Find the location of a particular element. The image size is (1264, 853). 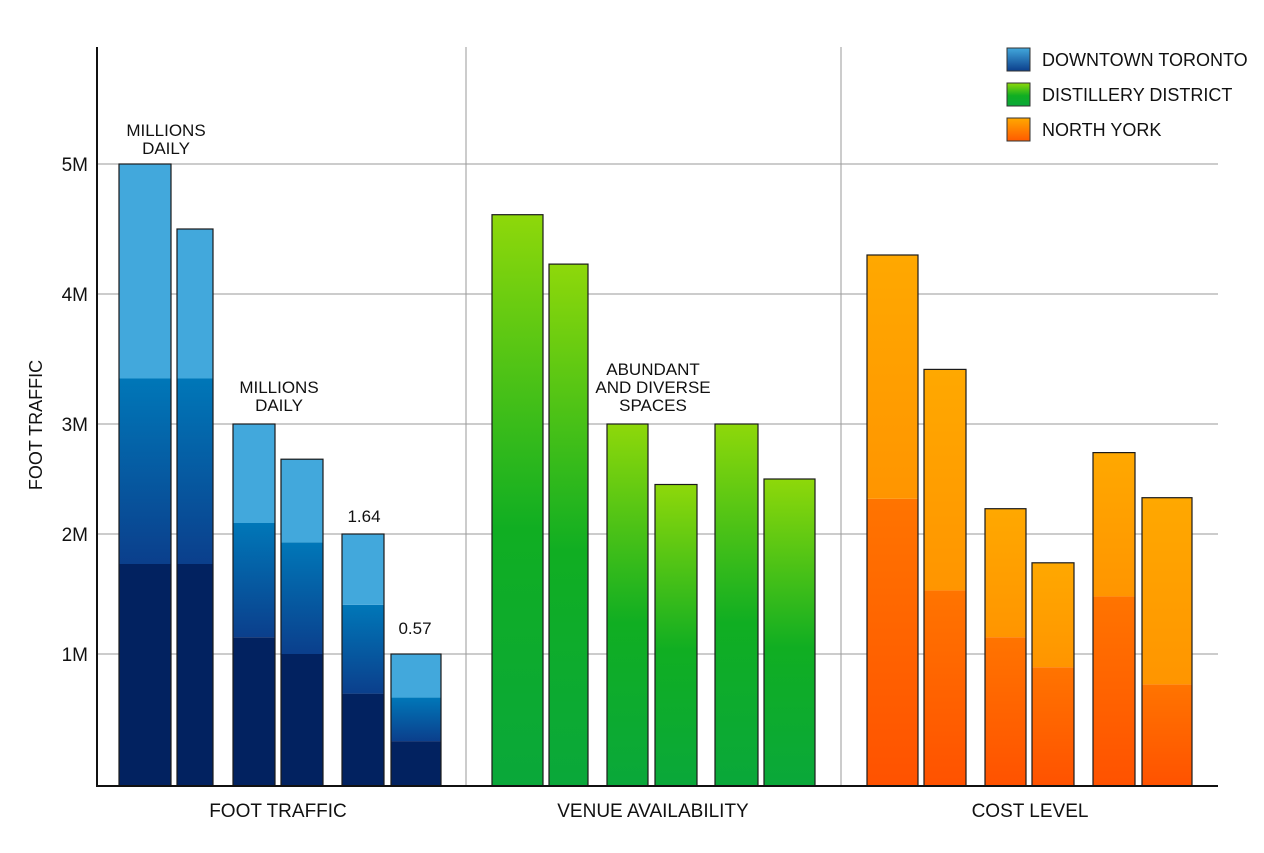

legend-label: DISTILLERY DISTRICT is located at coordinates (1137, 95).